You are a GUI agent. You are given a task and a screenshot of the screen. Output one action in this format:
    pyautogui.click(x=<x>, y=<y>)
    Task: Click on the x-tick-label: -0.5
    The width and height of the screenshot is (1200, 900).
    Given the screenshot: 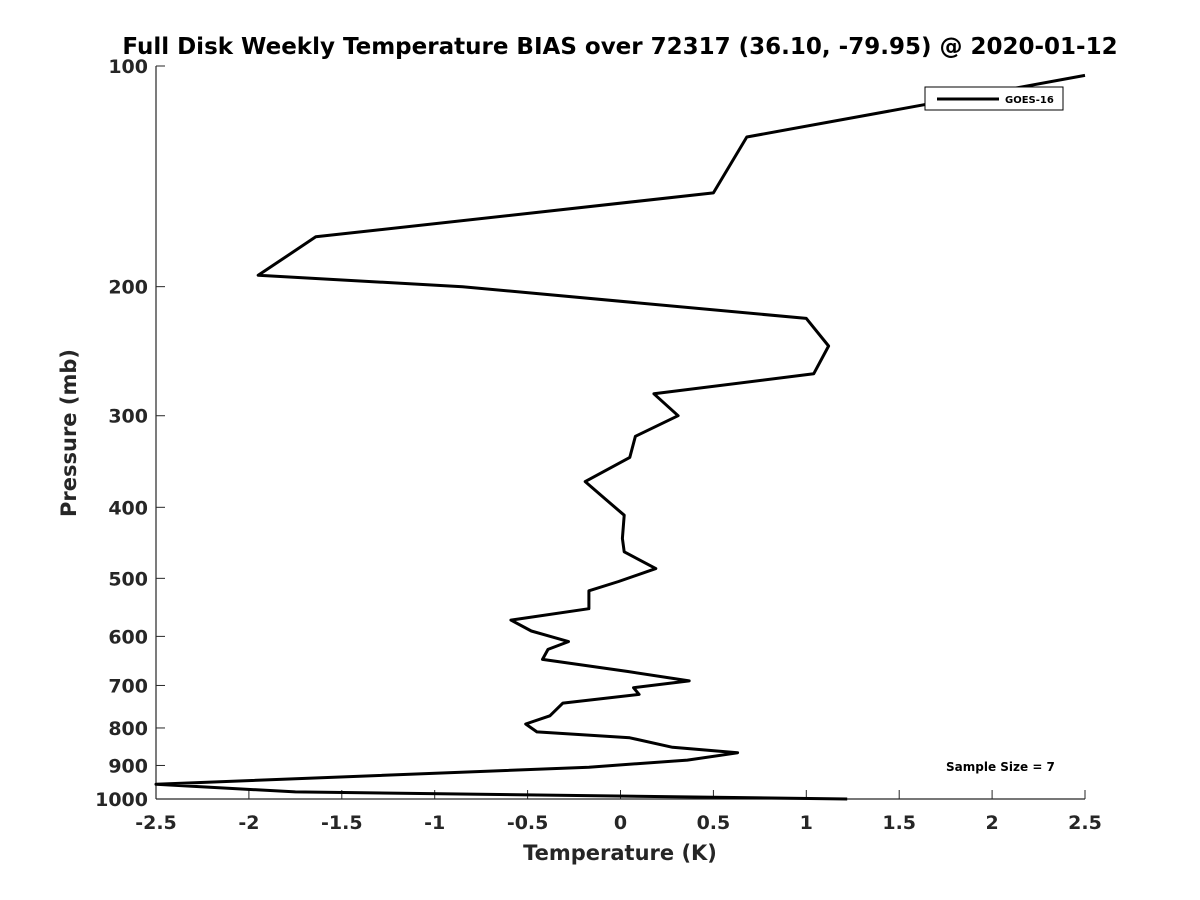 What is the action you would take?
    pyautogui.click(x=528, y=823)
    